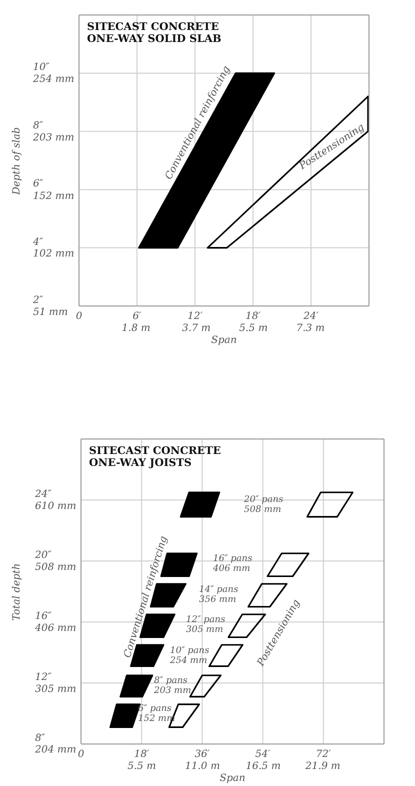  I want to click on y-tick-label: 10″, so click(41, 68).